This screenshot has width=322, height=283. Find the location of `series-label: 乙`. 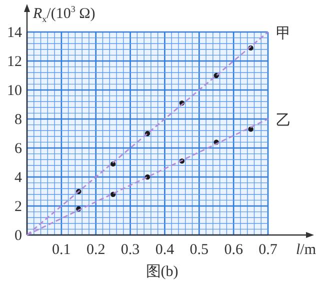

series-label: 乙 is located at coordinates (283, 121).